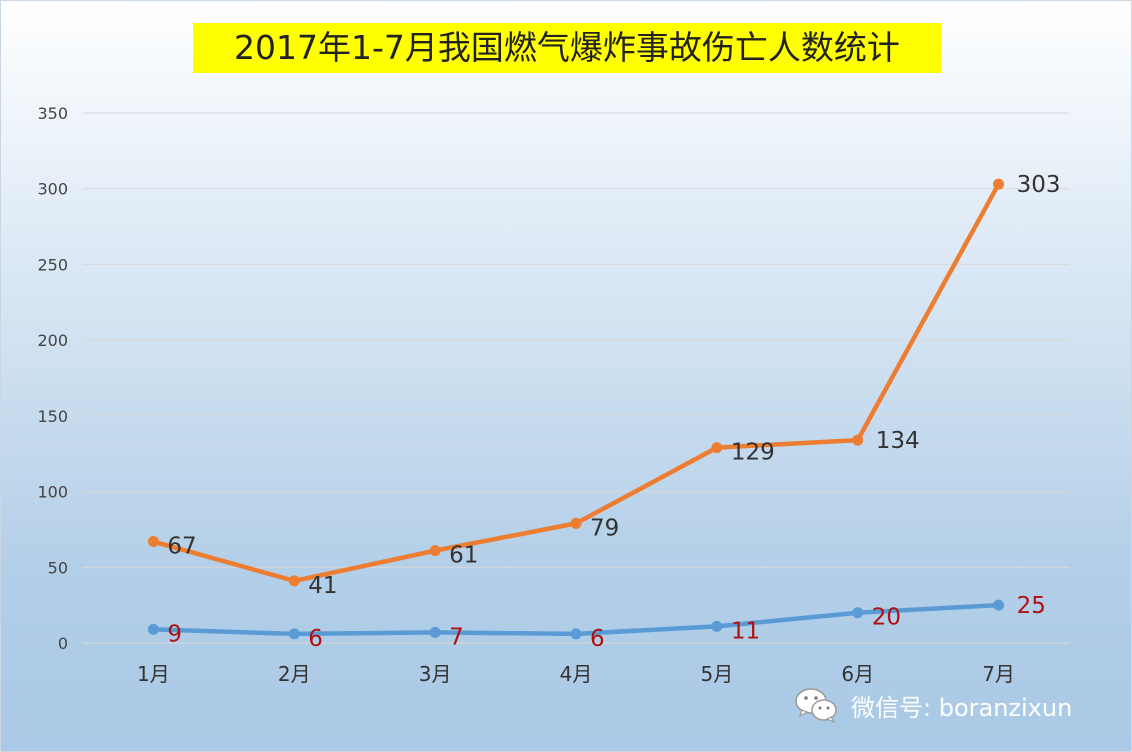 The width and height of the screenshot is (1132, 752). I want to click on x-tick-label: 1月, so click(153, 674).